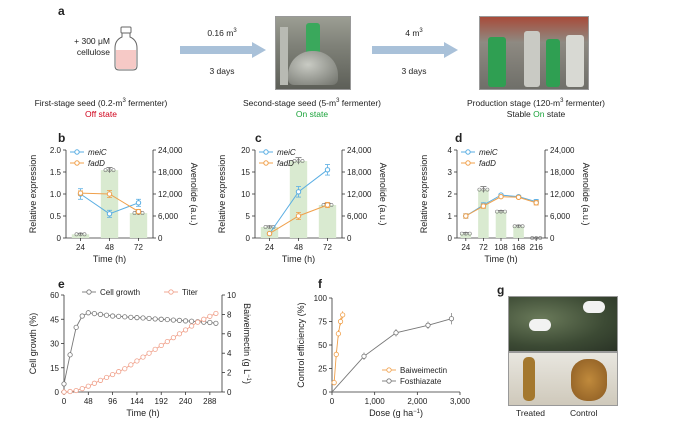 The height and width of the screenshot is (434, 686). I want to click on control-label: Control, so click(584, 413).